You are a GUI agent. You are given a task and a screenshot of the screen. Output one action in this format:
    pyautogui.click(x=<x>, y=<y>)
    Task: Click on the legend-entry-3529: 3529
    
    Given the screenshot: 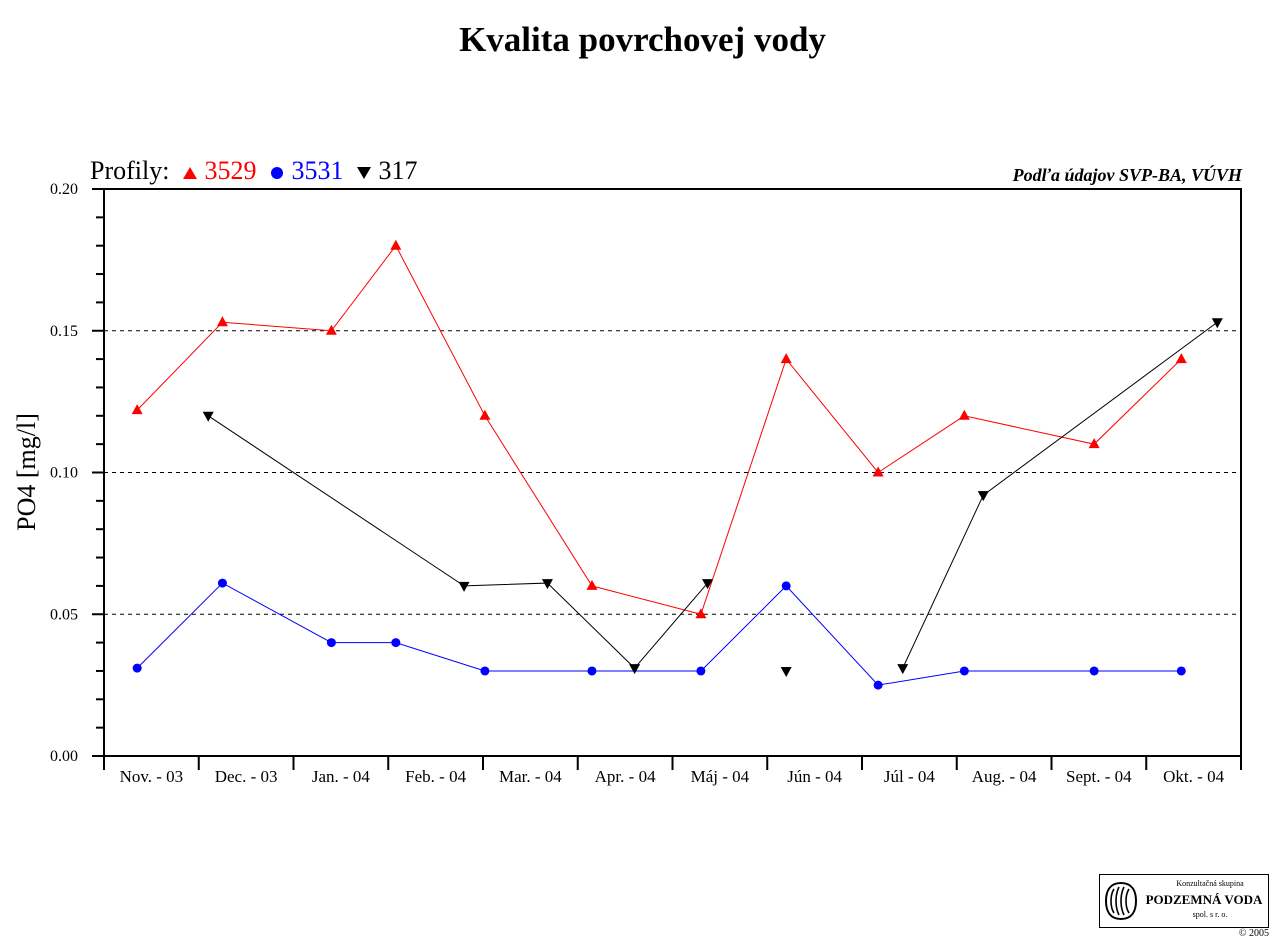 What is the action you would take?
    pyautogui.click(x=219, y=171)
    